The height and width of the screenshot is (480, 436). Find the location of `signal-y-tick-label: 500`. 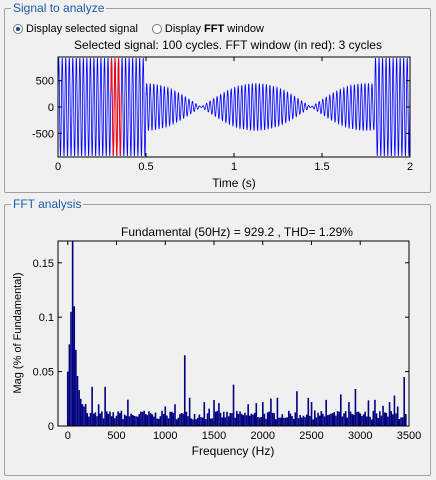

signal-y-tick-label: 500 is located at coordinates (45, 82).